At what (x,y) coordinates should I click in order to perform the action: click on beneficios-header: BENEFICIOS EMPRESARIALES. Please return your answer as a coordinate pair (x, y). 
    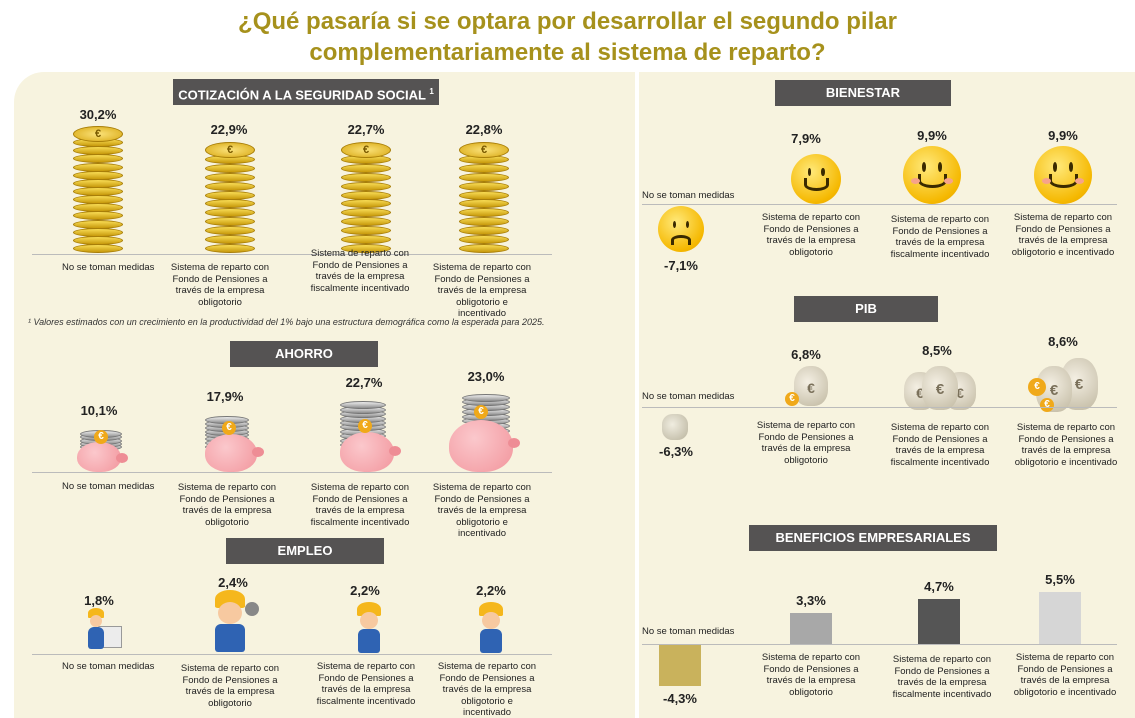
    Looking at the image, I should click on (873, 538).